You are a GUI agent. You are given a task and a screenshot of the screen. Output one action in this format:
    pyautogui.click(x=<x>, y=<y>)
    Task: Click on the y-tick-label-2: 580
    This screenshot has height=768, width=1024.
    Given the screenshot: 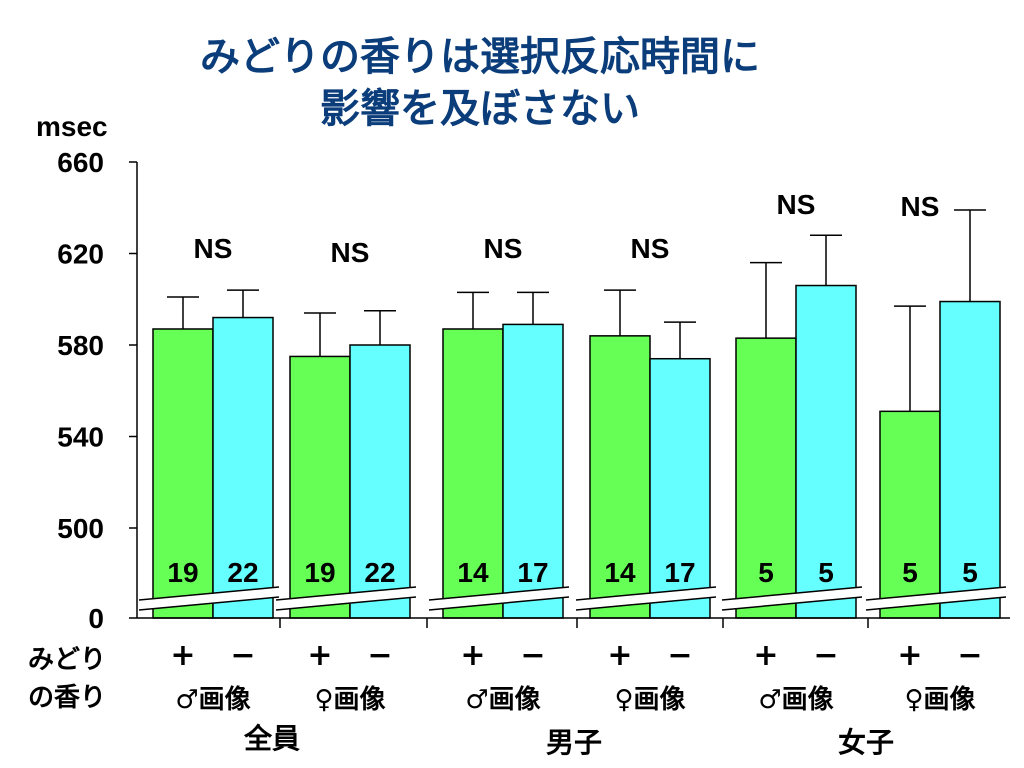 What is the action you would take?
    pyautogui.click(x=80, y=345)
    